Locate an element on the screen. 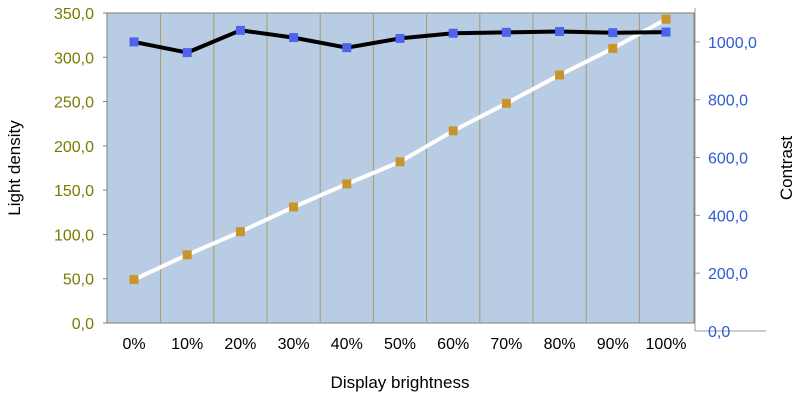 Image resolution: width=800 pixels, height=401 pixels. right-tick-label: 600,0 is located at coordinates (728, 159).